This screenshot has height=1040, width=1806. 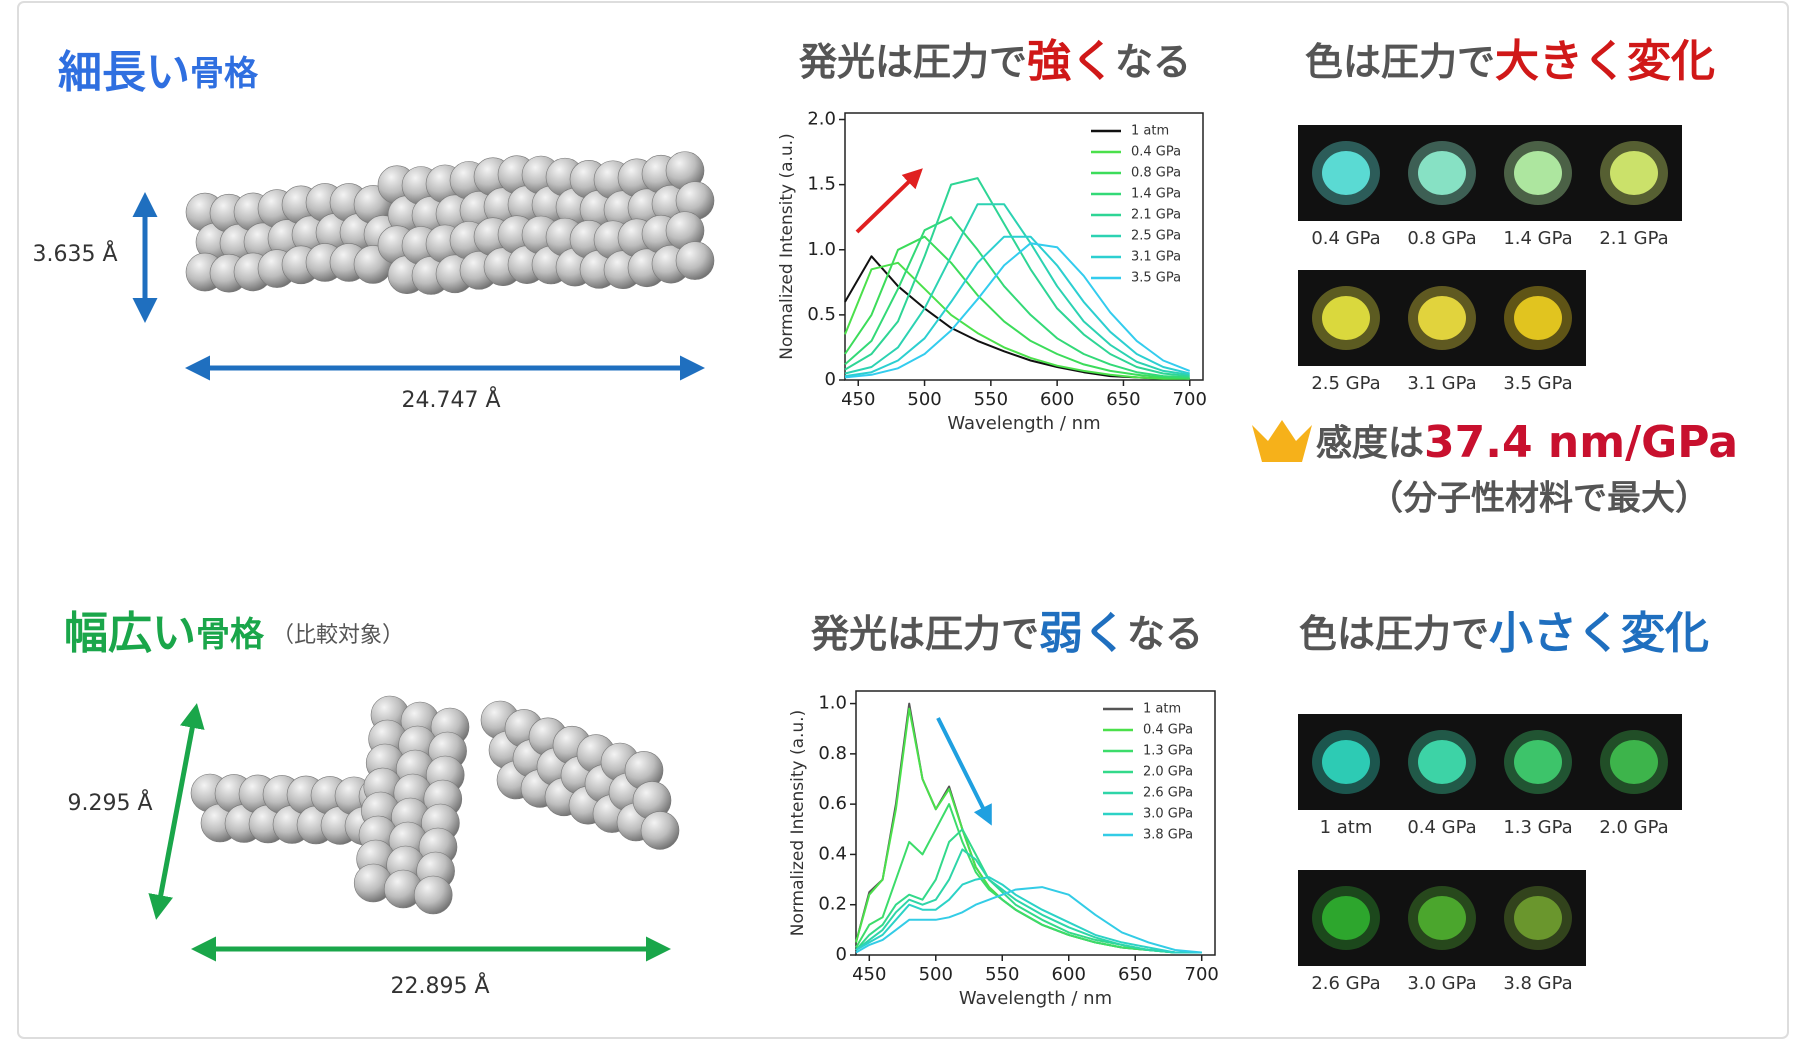 I want to click on dimension-arrow, so click(x=176, y=811).